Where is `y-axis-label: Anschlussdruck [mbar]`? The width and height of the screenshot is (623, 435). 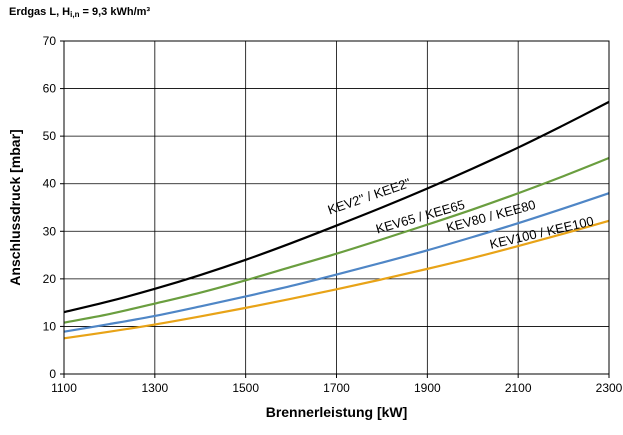 y-axis-label: Anschlussdruck [mbar] is located at coordinates (15, 207).